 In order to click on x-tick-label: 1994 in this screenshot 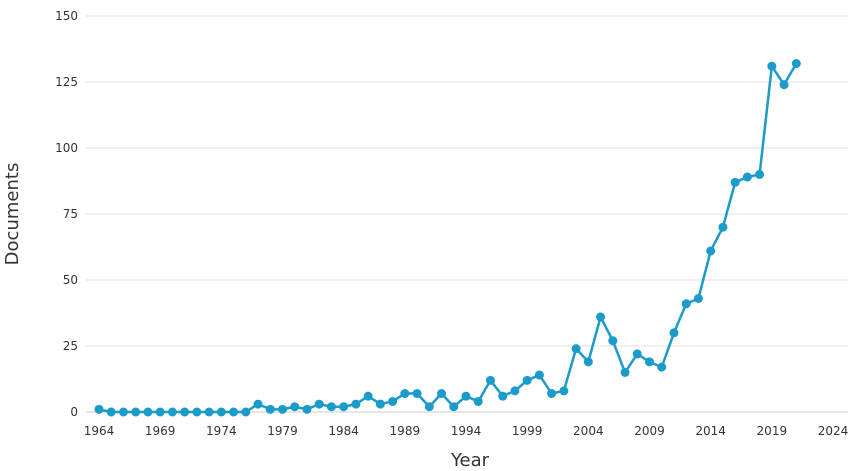, I will do `click(466, 431)`.